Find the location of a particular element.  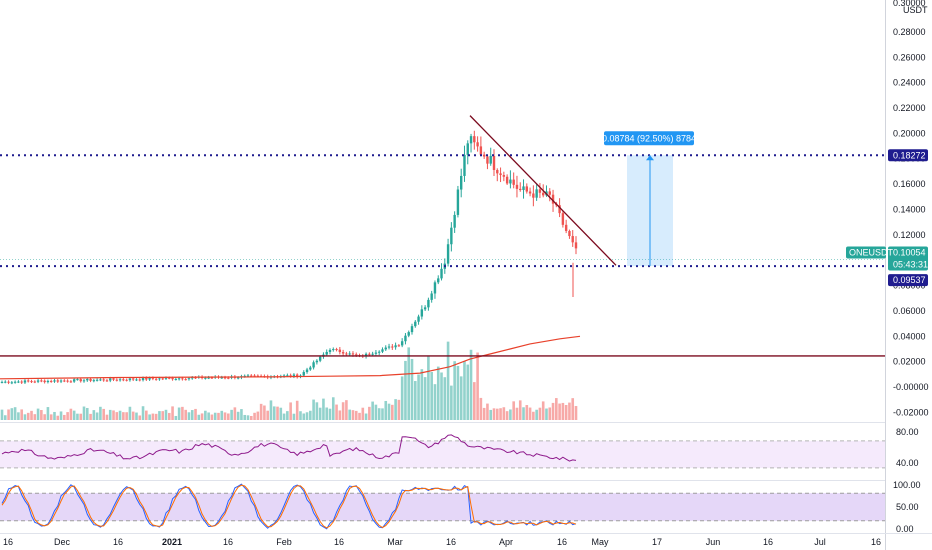

price-tick-label: 0.26000 is located at coordinates (909, 57).